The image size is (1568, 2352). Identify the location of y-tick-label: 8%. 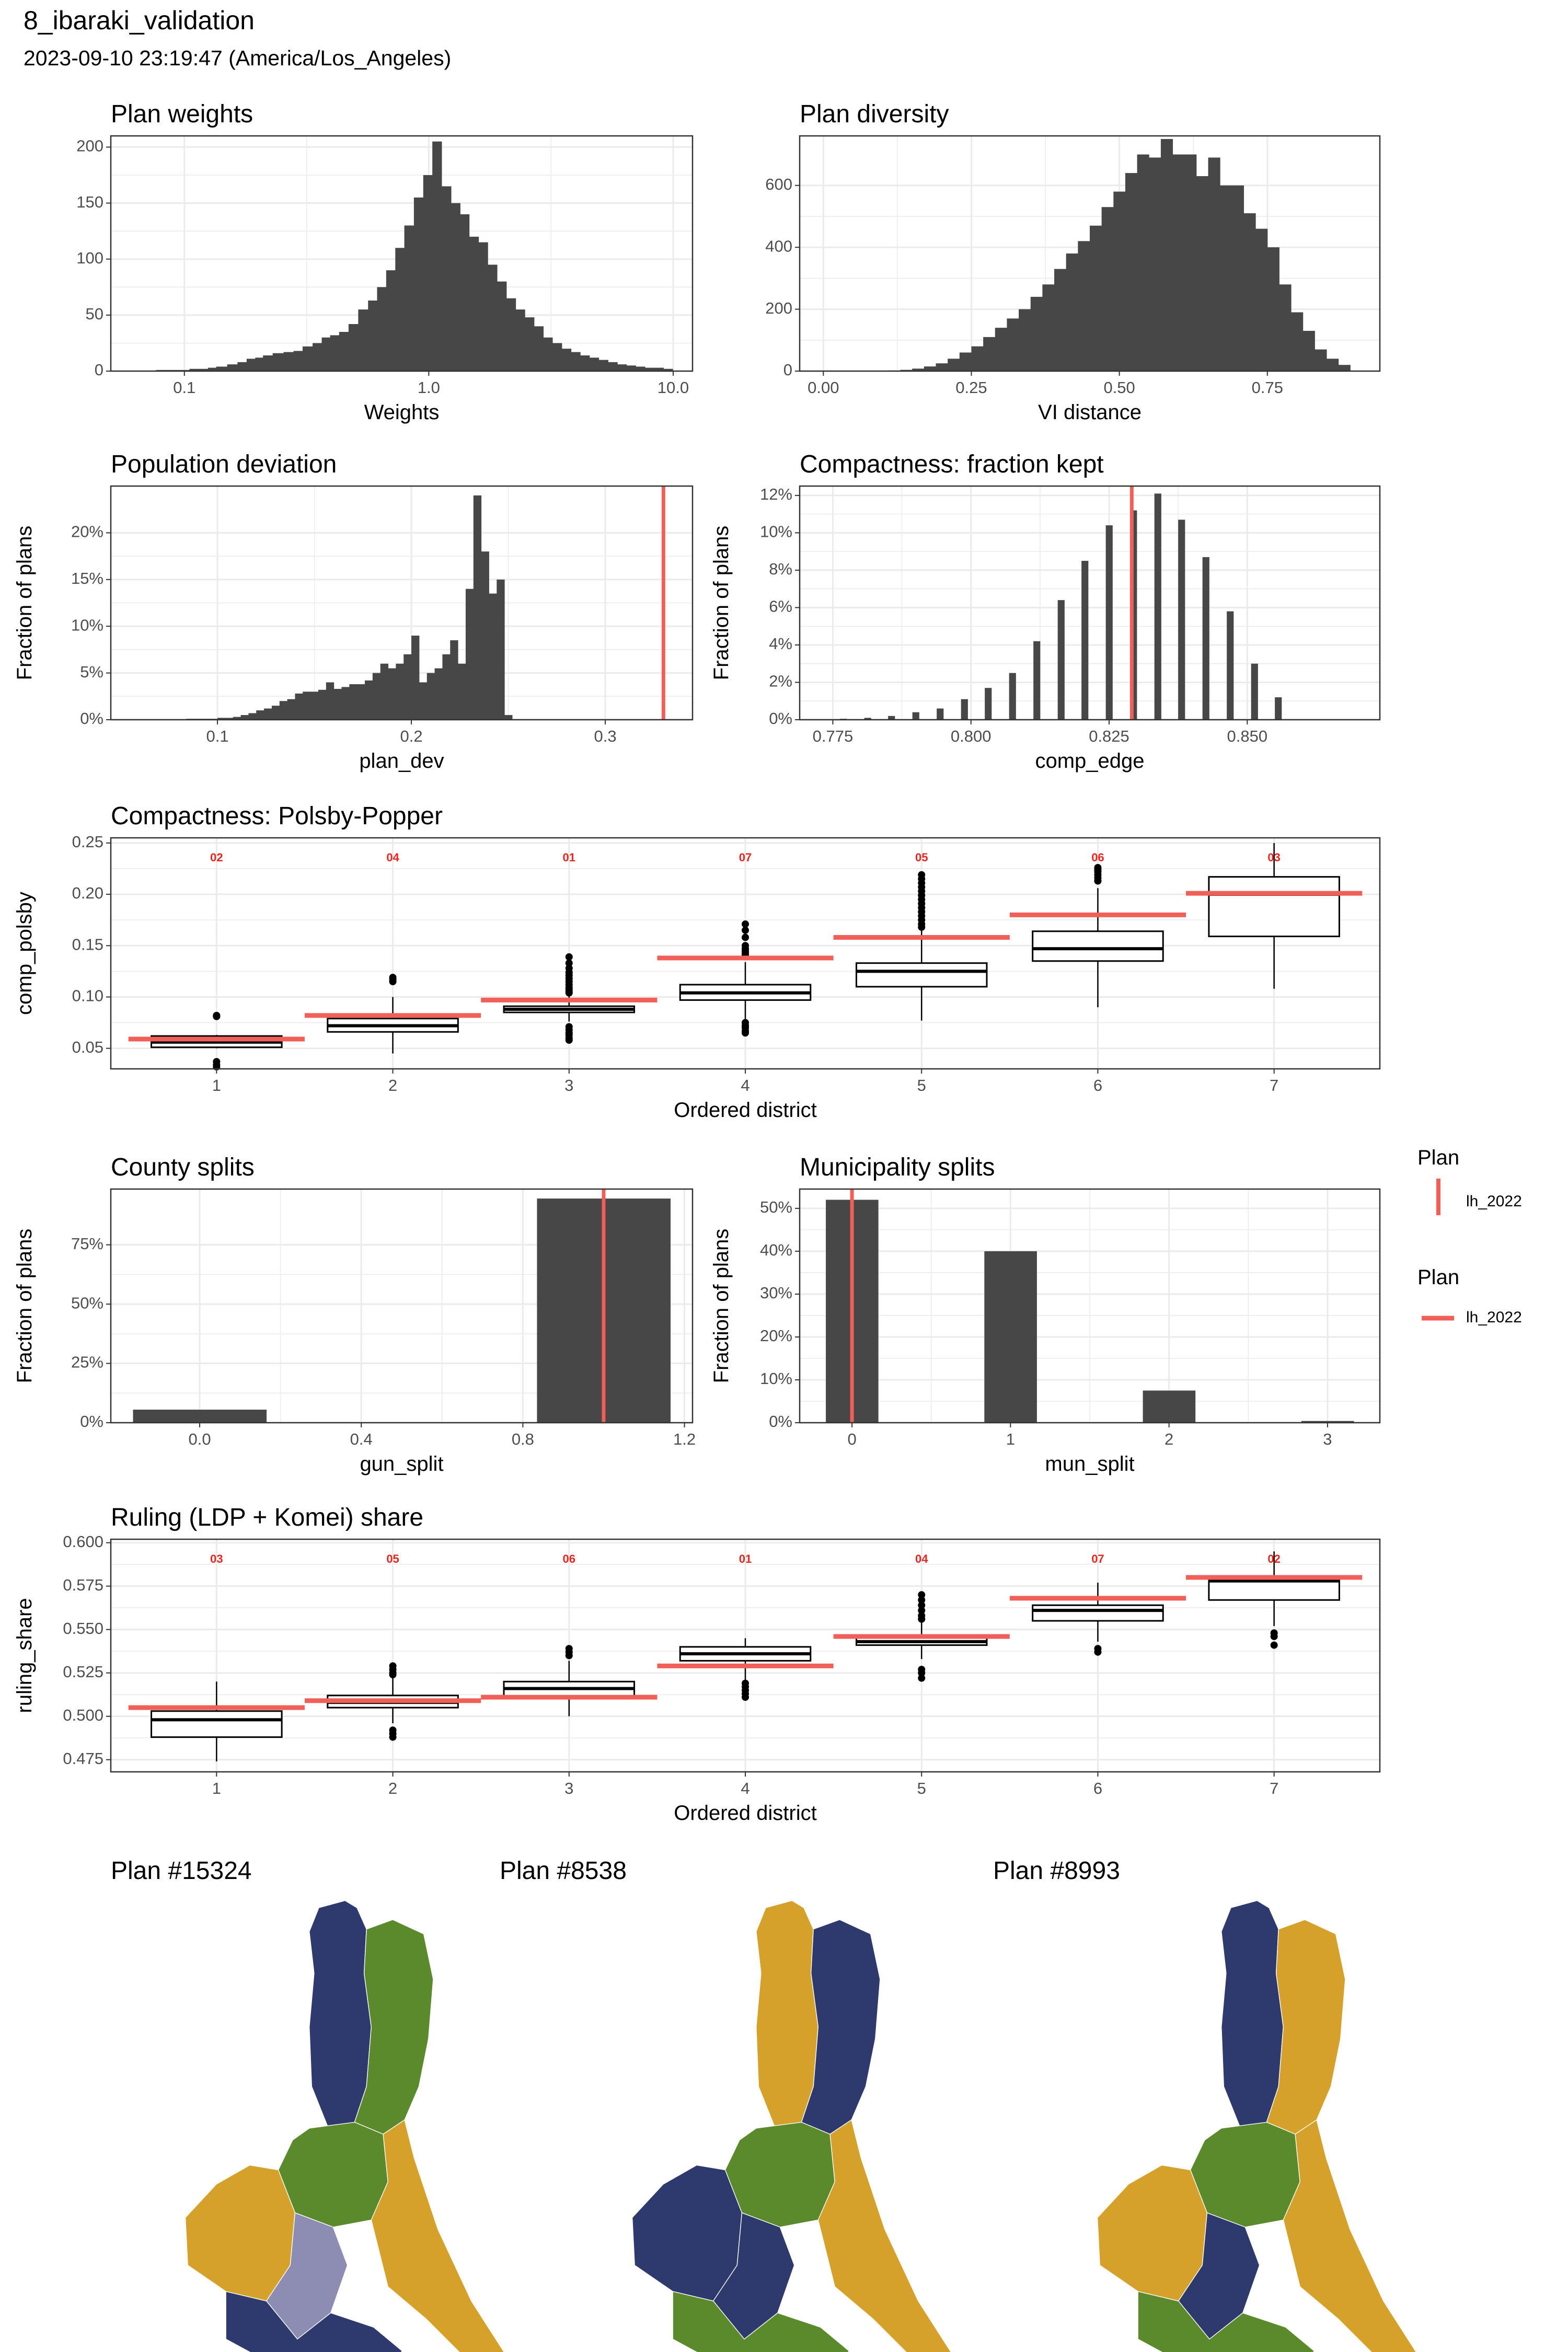
(780, 569).